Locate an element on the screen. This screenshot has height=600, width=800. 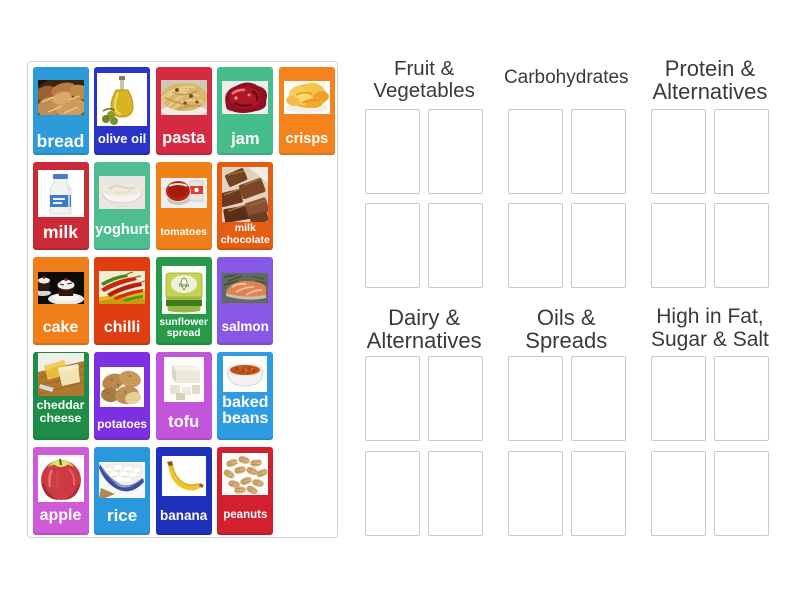
svg-text: flora is located at coordinates (184, 286).